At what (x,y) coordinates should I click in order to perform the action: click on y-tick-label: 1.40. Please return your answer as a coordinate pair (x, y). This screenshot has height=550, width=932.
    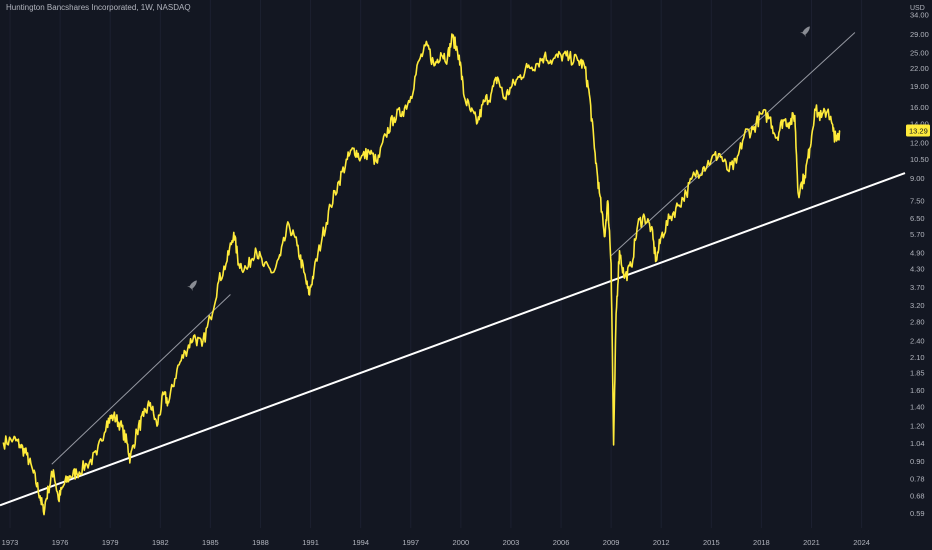
    Looking at the image, I should click on (917, 407).